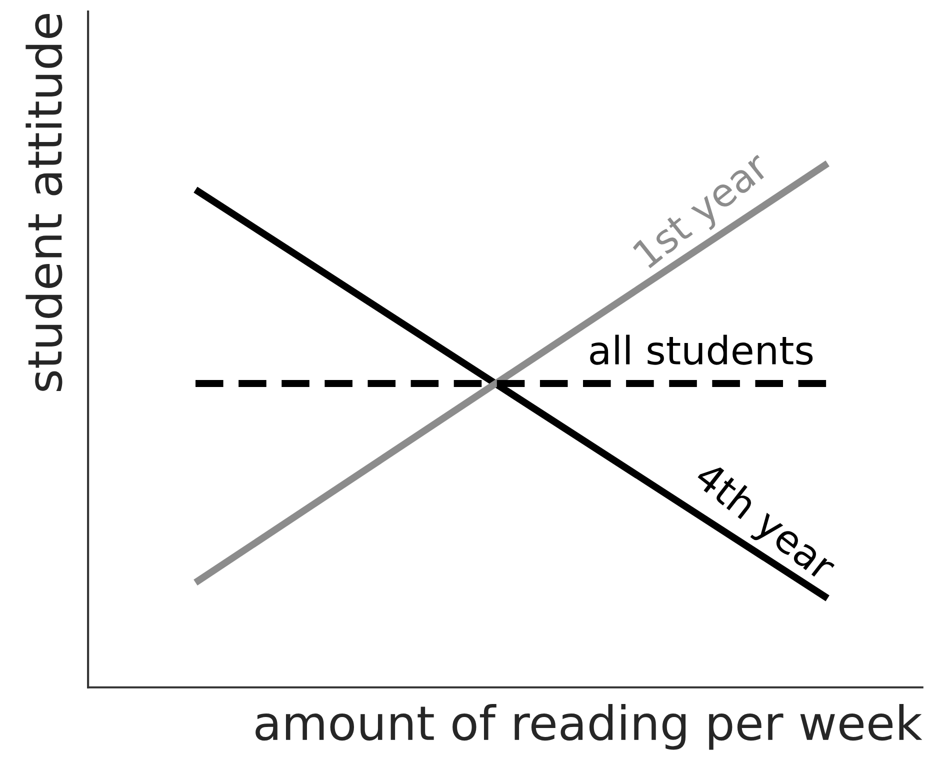 The width and height of the screenshot is (927, 768). What do you see at coordinates (589, 727) in the screenshot?
I see `x-axis-title: amount of reading per week` at bounding box center [589, 727].